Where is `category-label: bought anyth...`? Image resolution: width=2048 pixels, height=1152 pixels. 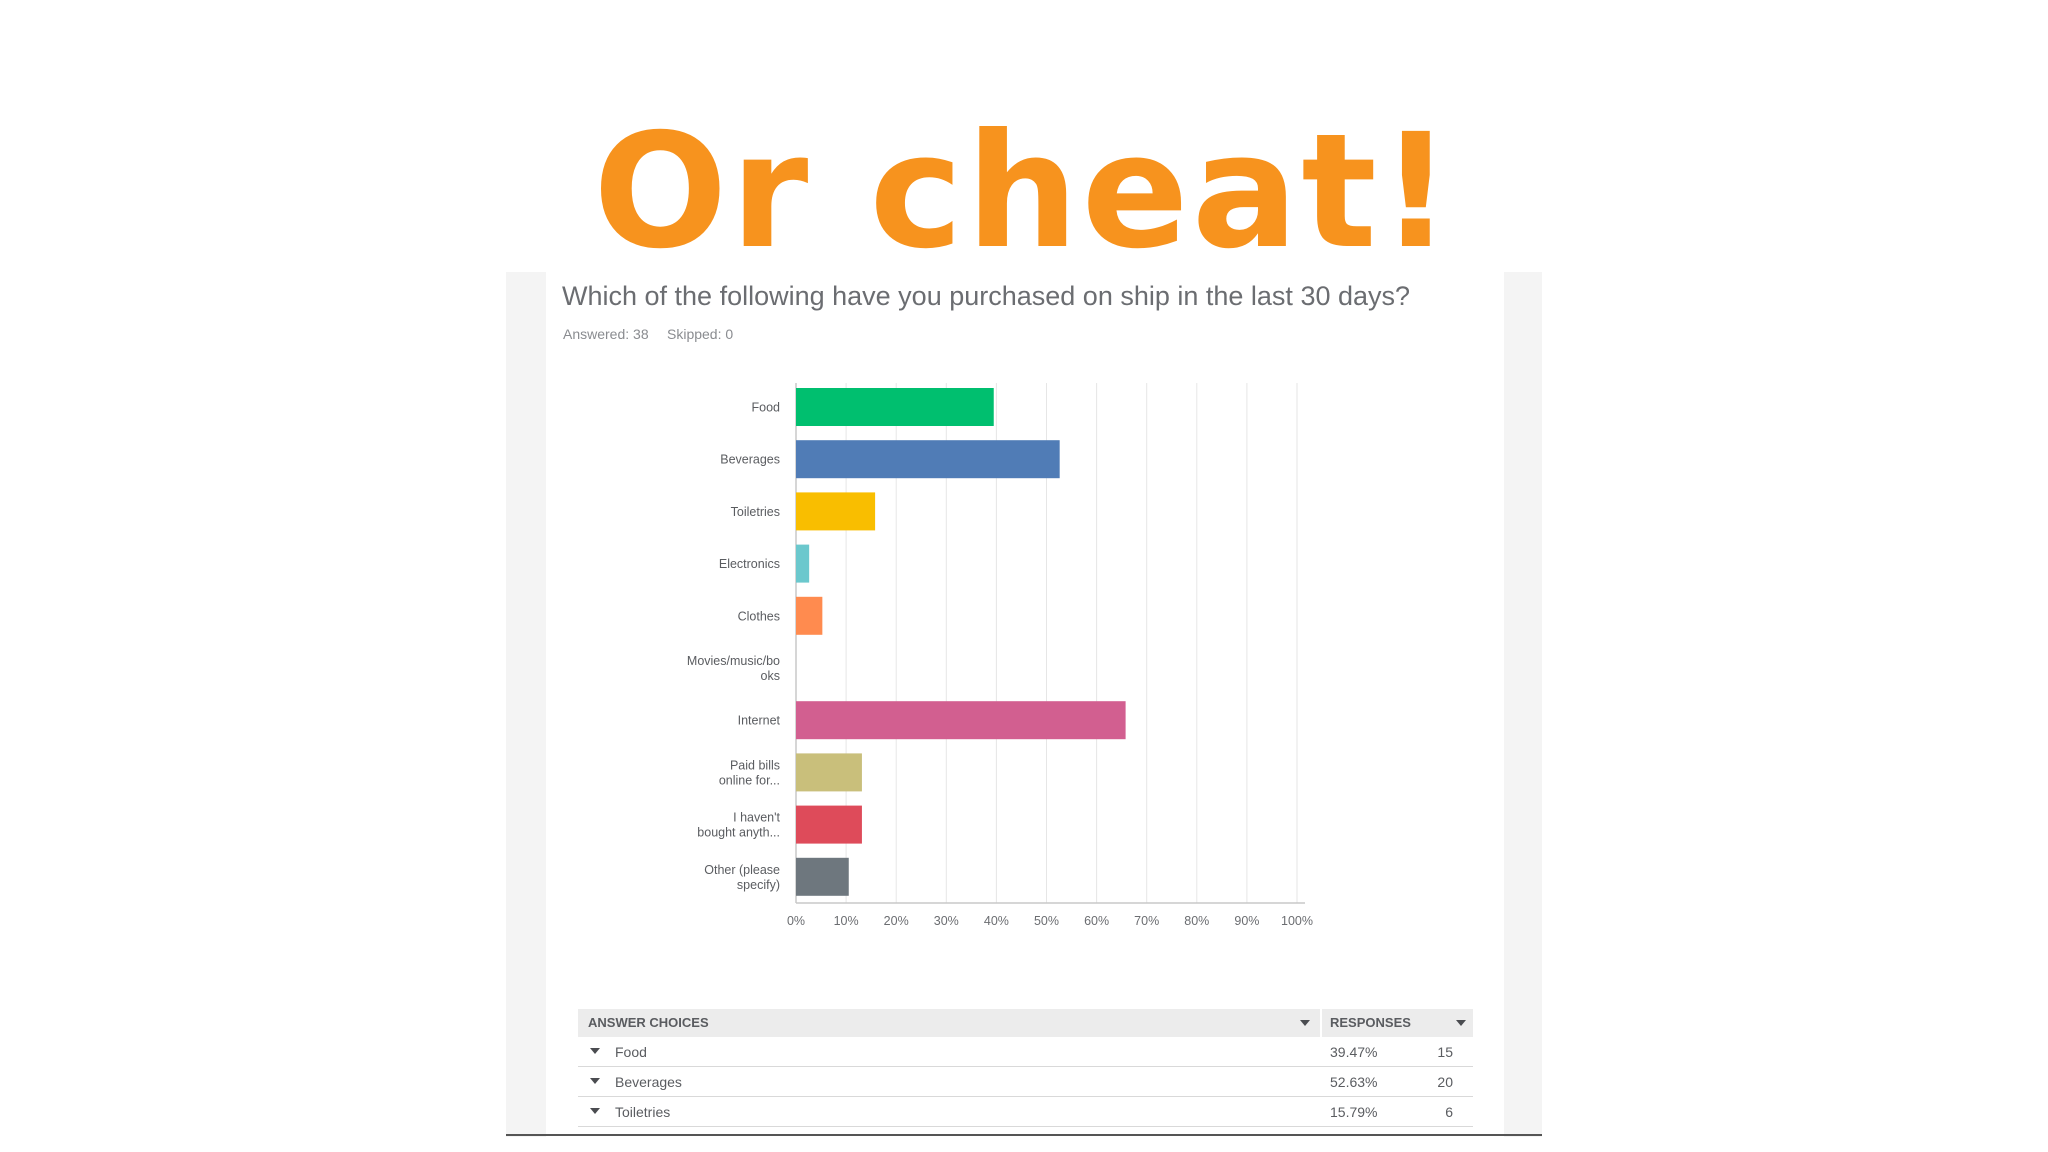
category-label: bought anyth... is located at coordinates (738, 833).